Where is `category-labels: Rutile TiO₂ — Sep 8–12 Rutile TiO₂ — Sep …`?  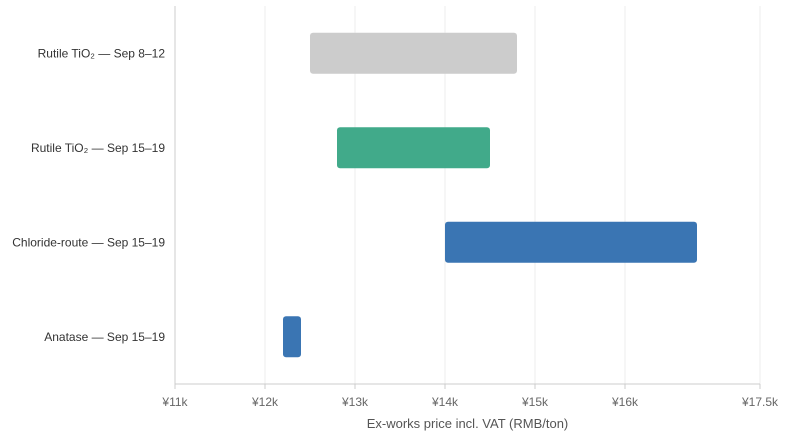
category-labels: Rutile TiO₂ — Sep 8–12 Rutile TiO₂ — Sep … is located at coordinates (88, 195).